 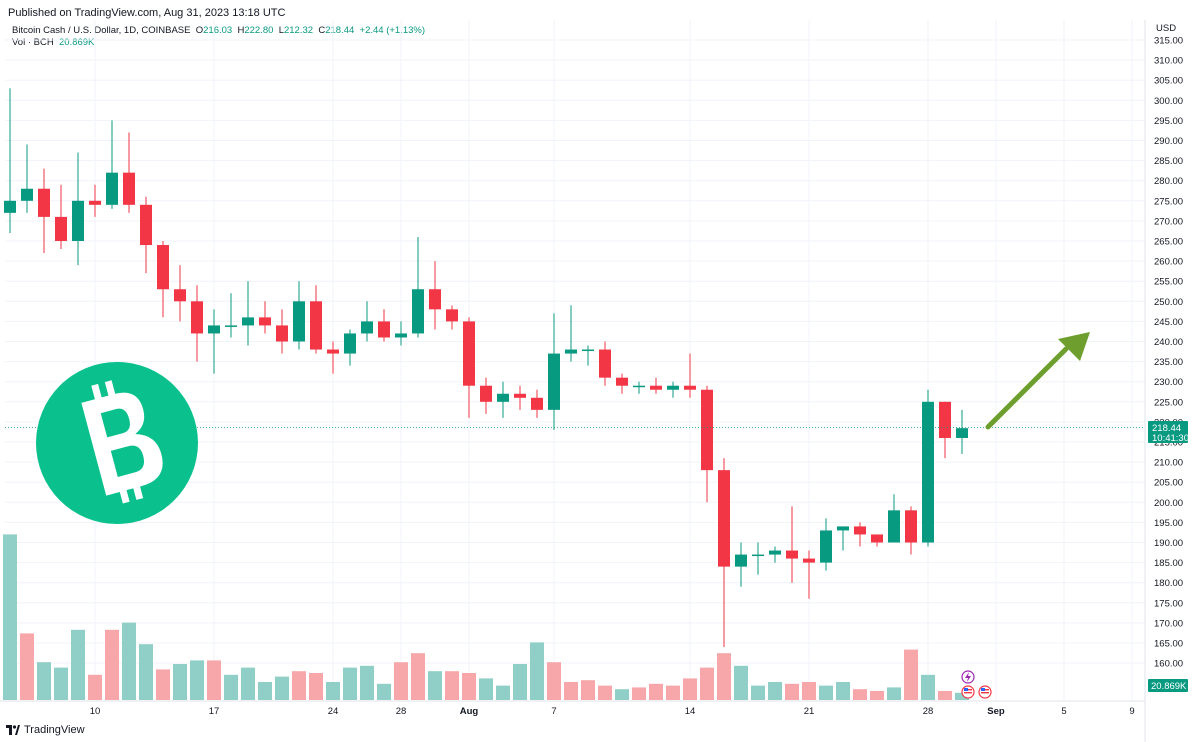 What do you see at coordinates (1168, 221) in the screenshot?
I see `price-tick-label: 270.00` at bounding box center [1168, 221].